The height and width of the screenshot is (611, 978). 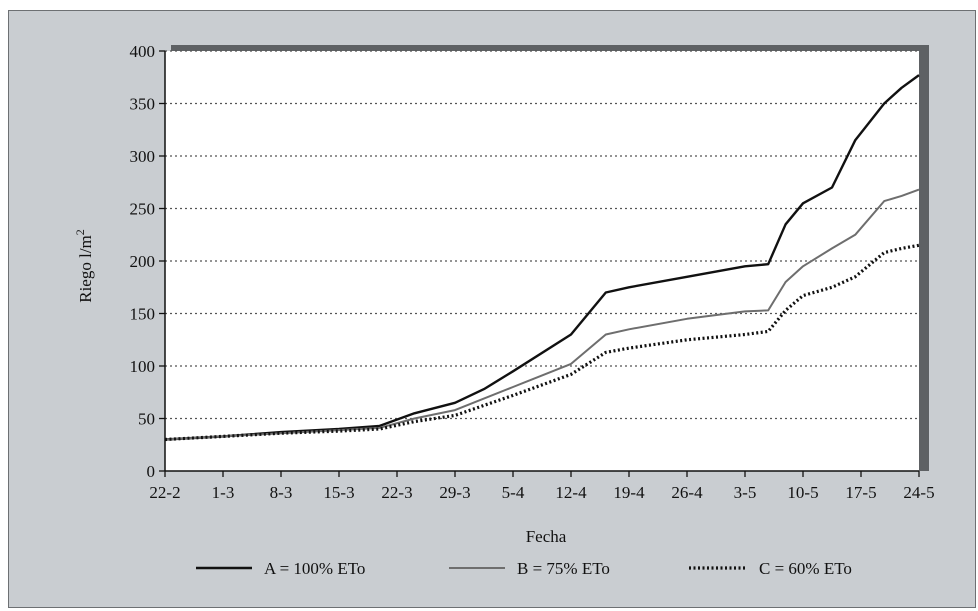 What do you see at coordinates (571, 492) in the screenshot?
I see `x-tick-label-7: 12-4` at bounding box center [571, 492].